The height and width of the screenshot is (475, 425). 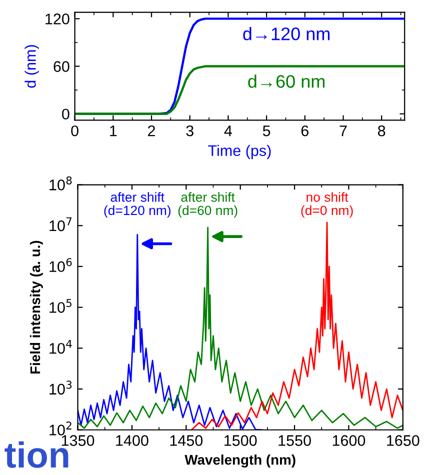 What do you see at coordinates (382, 130) in the screenshot?
I see `x-tick-label: 8` at bounding box center [382, 130].